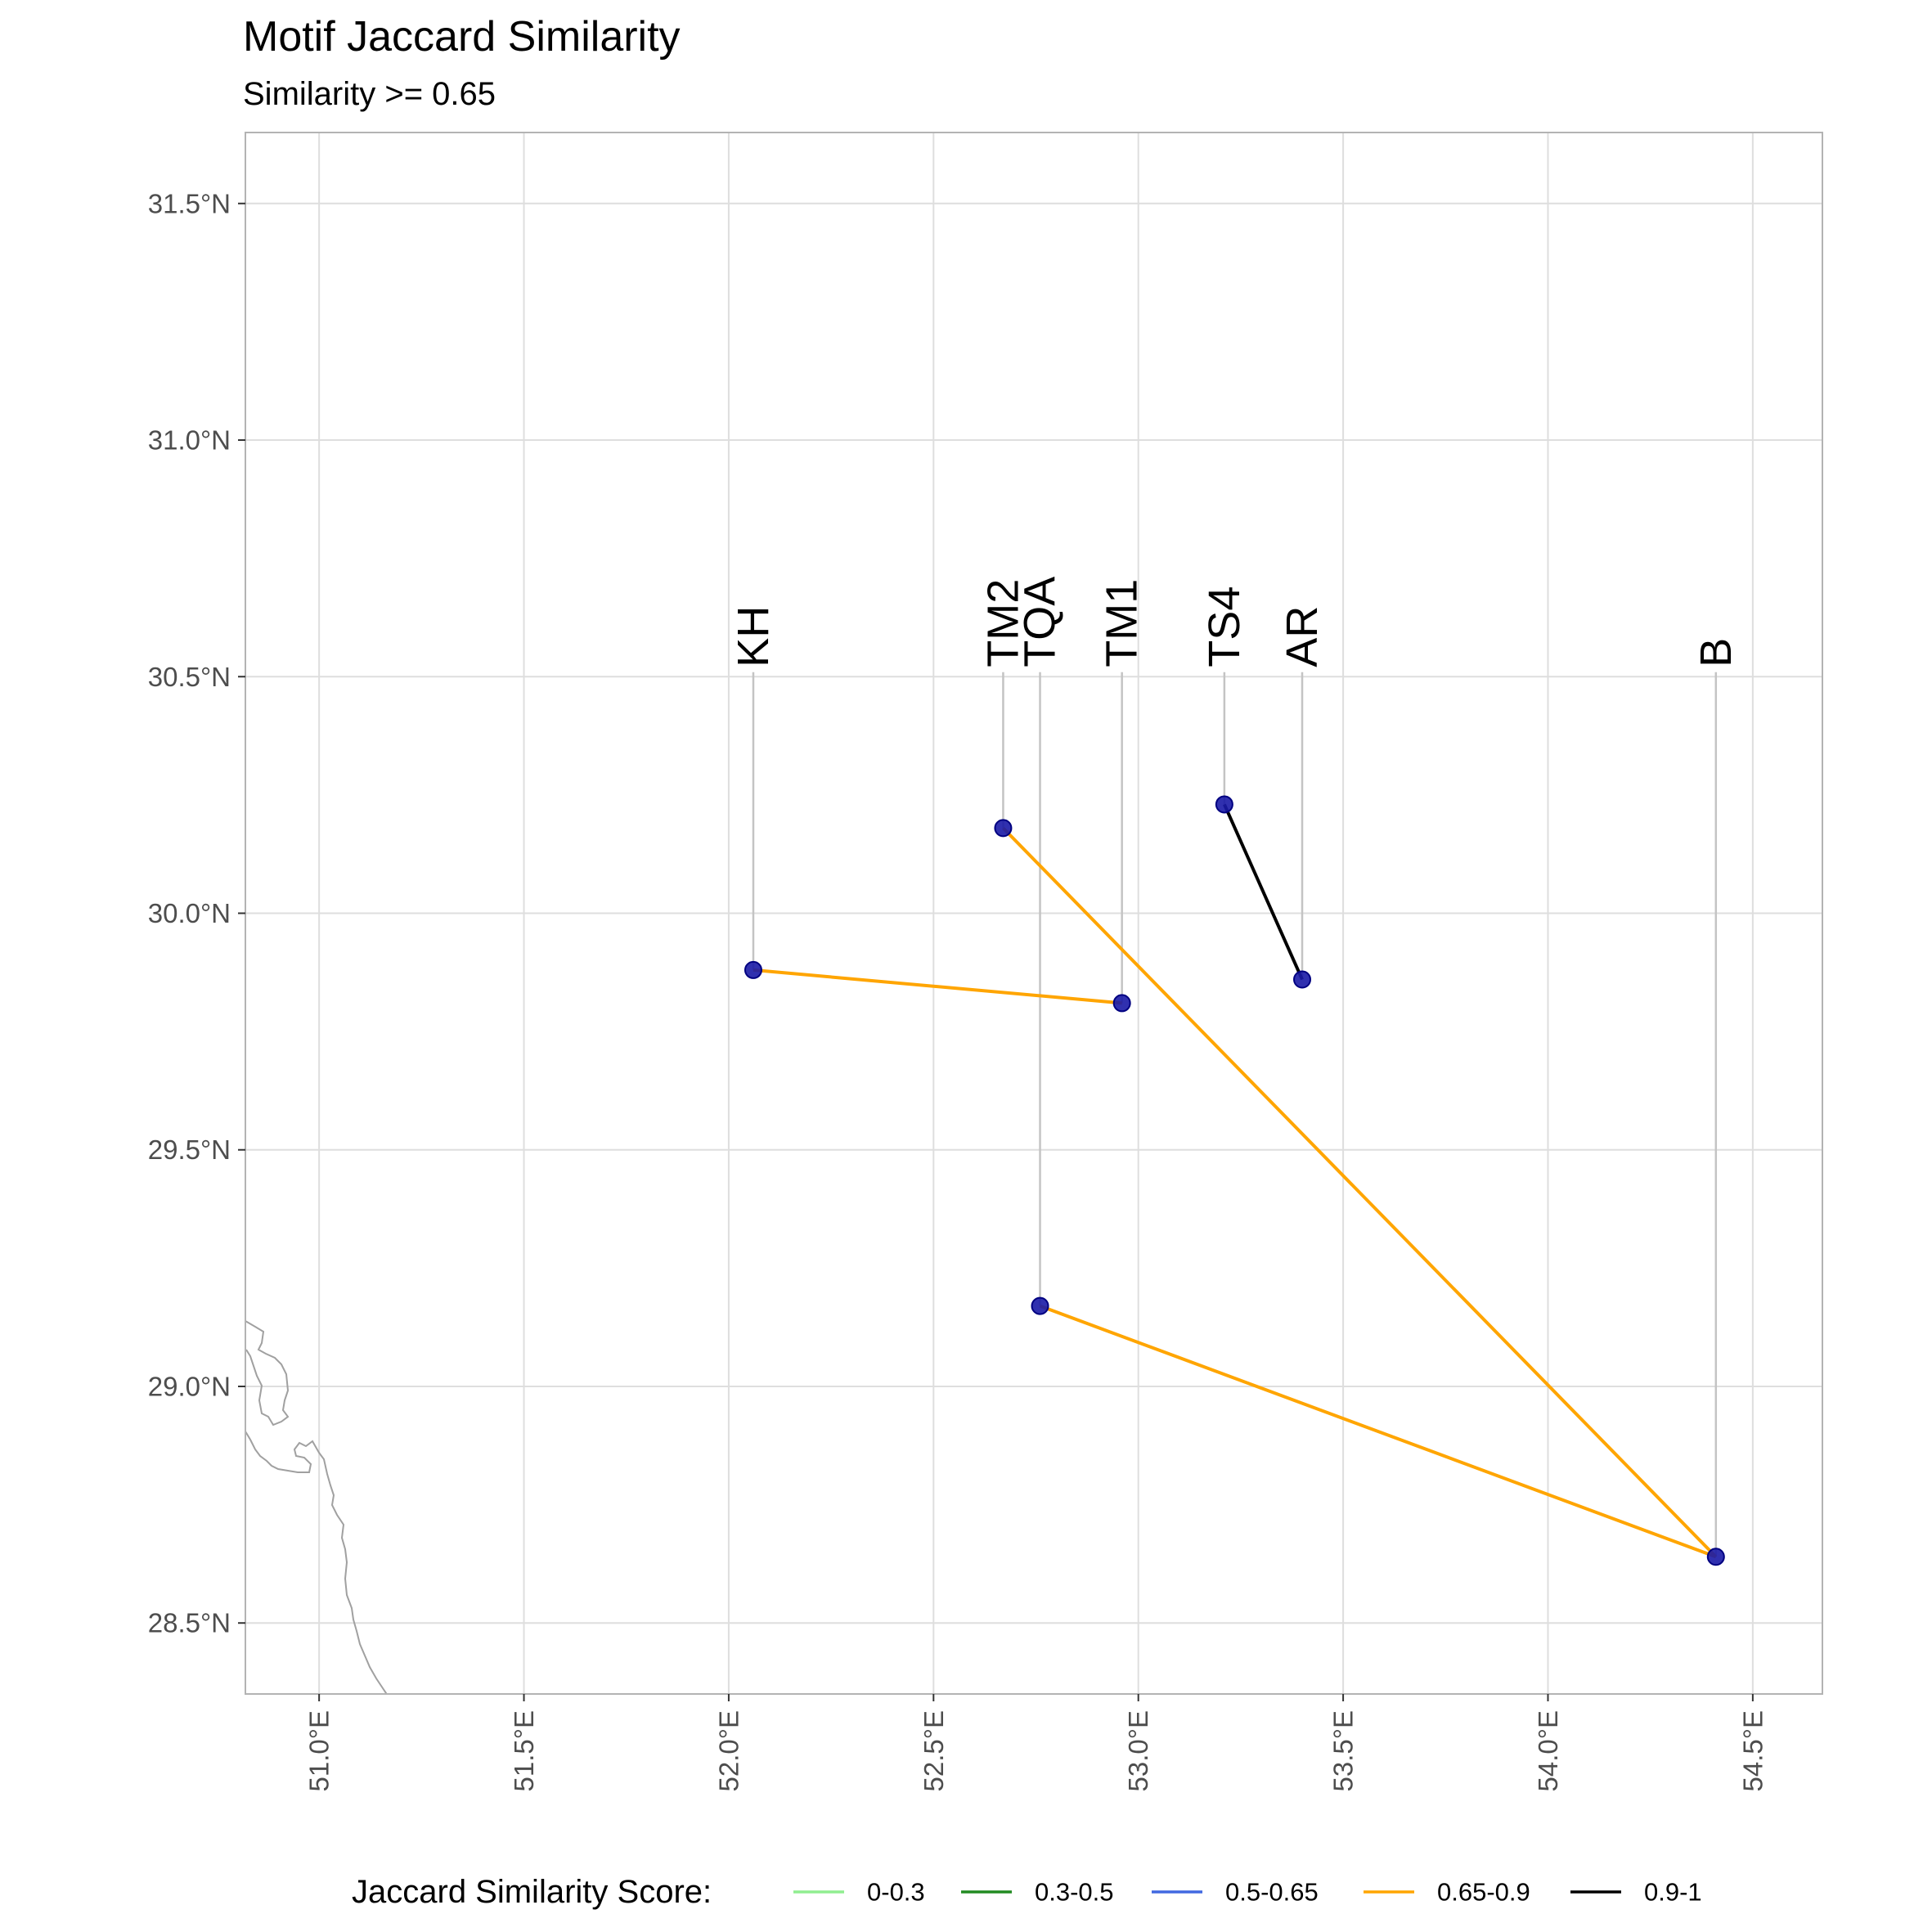  What do you see at coordinates (1123, 623) in the screenshot?
I see `site-label-tm1: TM1` at bounding box center [1123, 623].